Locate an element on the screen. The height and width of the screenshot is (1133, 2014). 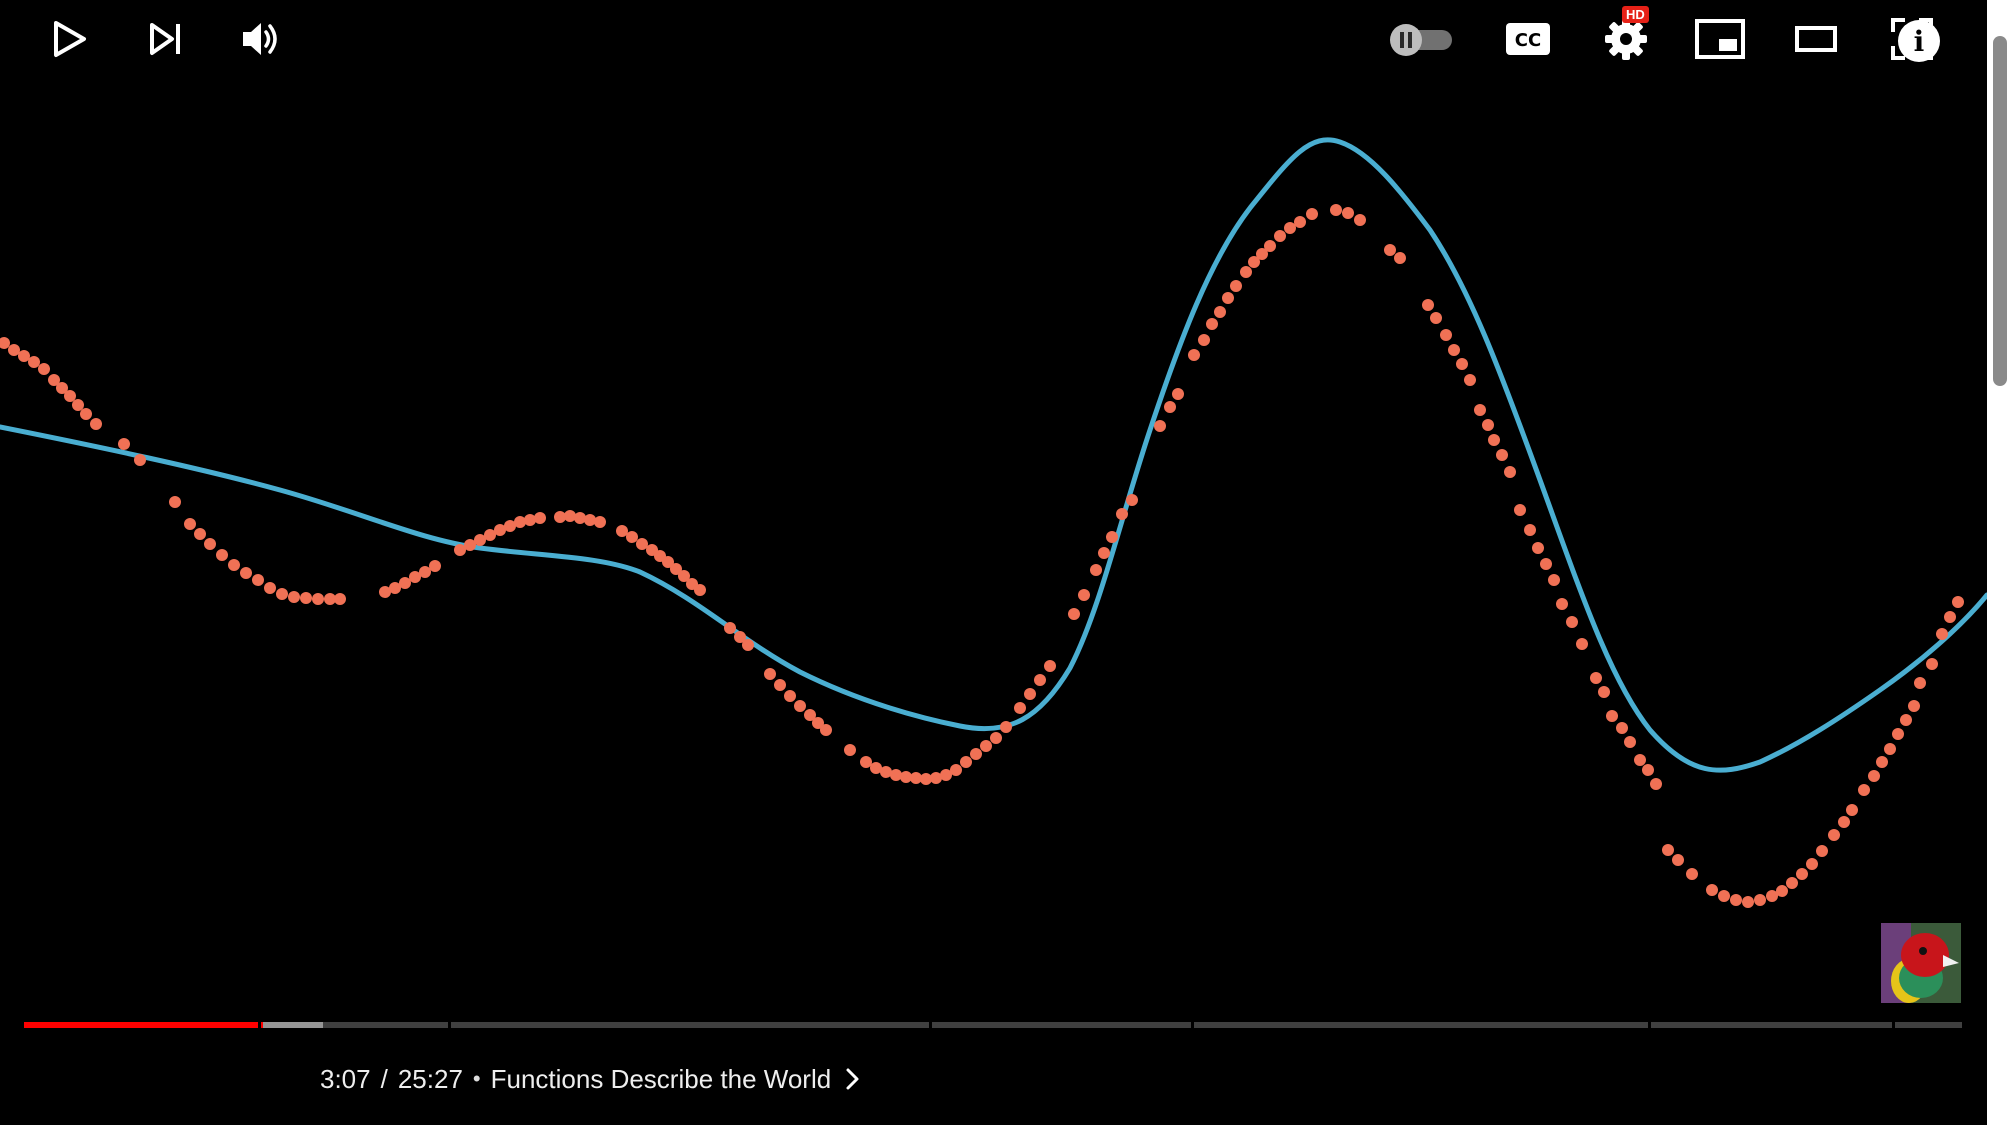
fullscreen-icon is located at coordinates (1912, 39).